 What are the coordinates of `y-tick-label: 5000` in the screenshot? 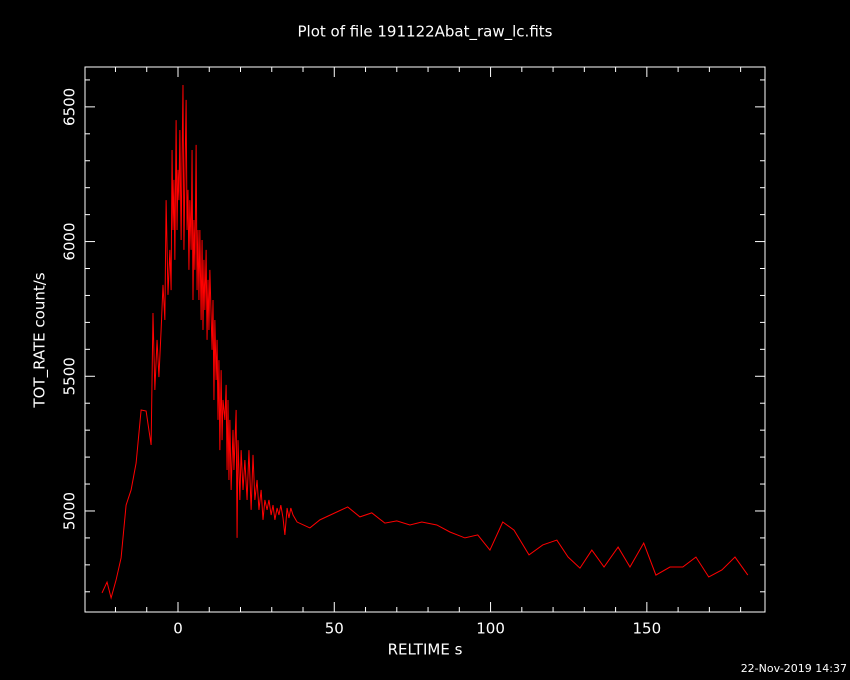 It's located at (70, 511).